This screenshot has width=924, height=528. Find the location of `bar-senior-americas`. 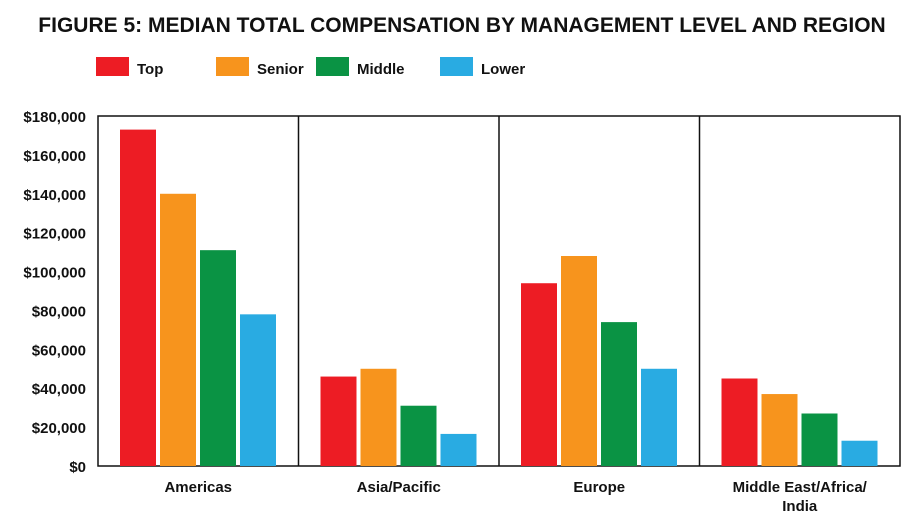

bar-senior-americas is located at coordinates (178, 329).